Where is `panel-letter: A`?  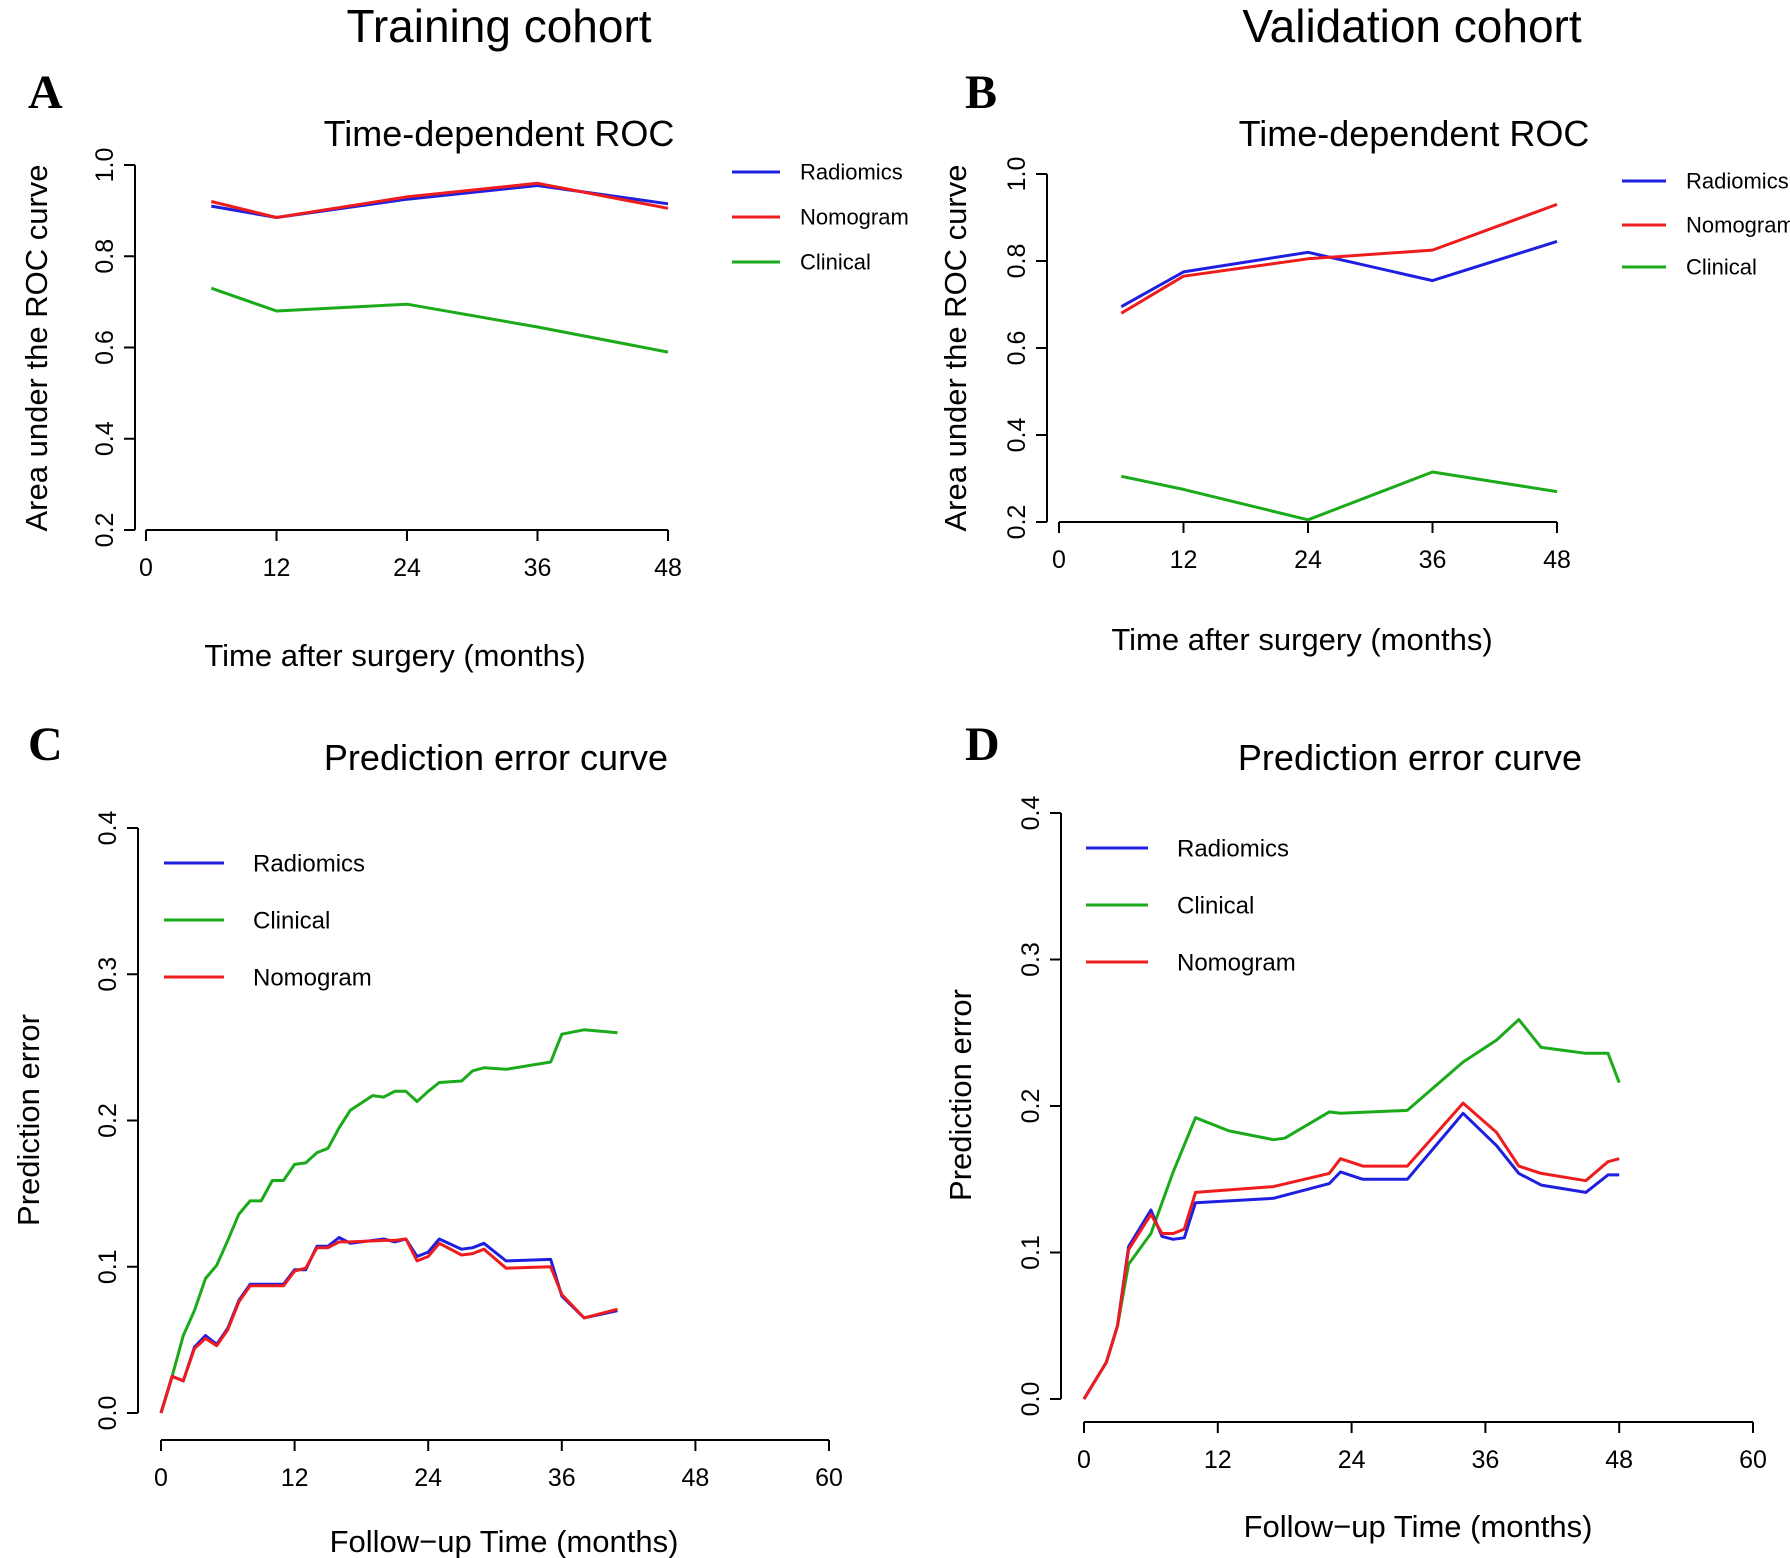
panel-letter: A is located at coordinates (45, 92).